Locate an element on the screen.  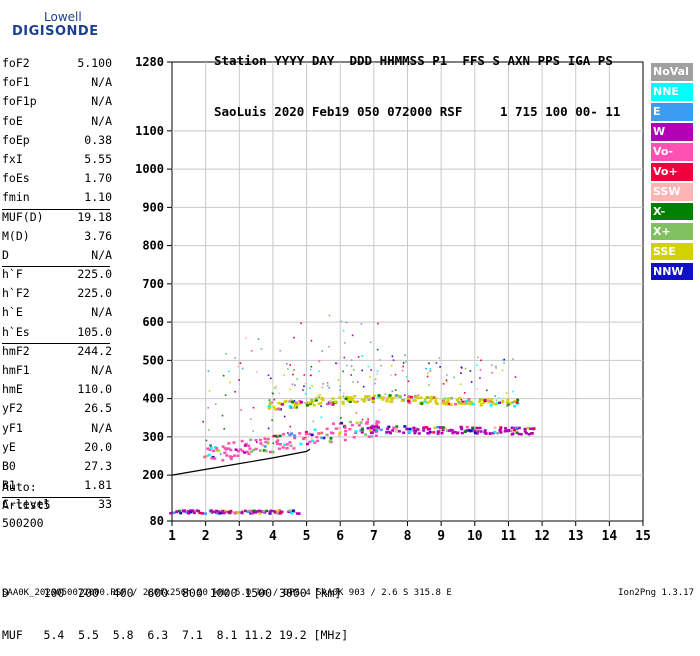
y-tick-label: 400 is located at coordinates (153, 399).